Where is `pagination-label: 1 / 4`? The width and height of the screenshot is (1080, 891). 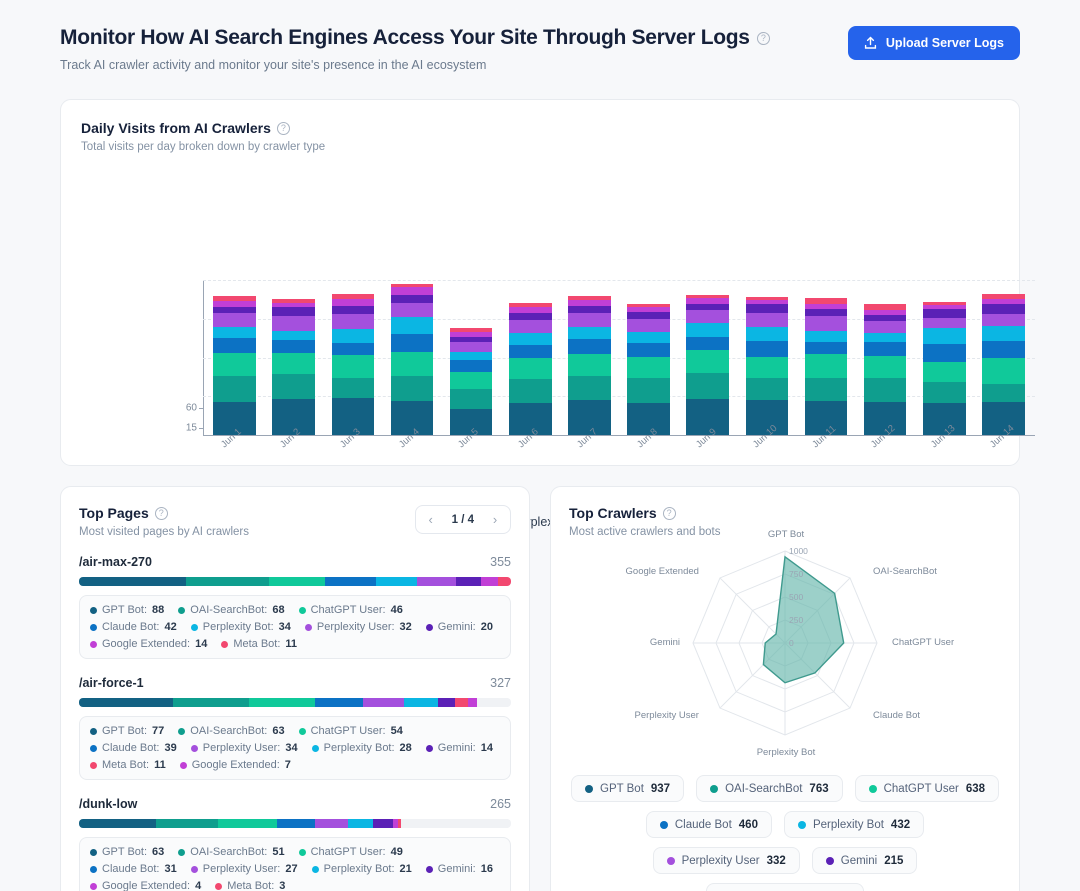
pagination-label: 1 / 4 is located at coordinates (462, 519).